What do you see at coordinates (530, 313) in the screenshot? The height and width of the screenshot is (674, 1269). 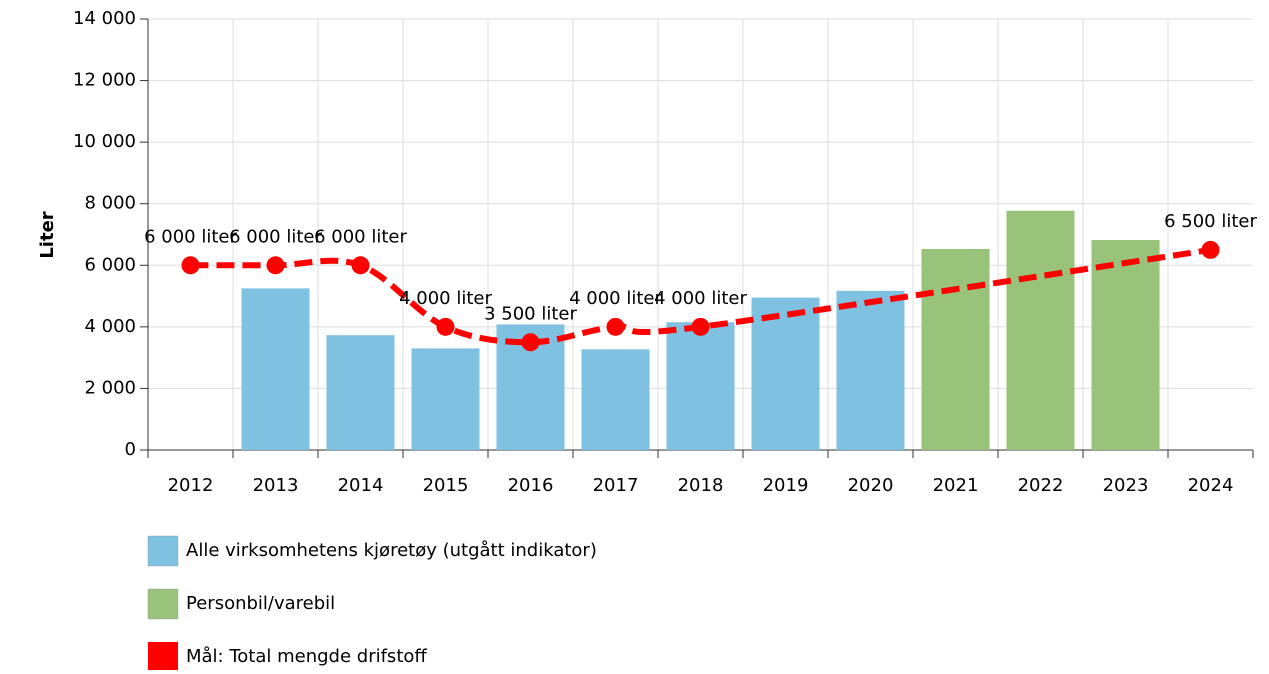 I see `data-label: 3 500 liter` at bounding box center [530, 313].